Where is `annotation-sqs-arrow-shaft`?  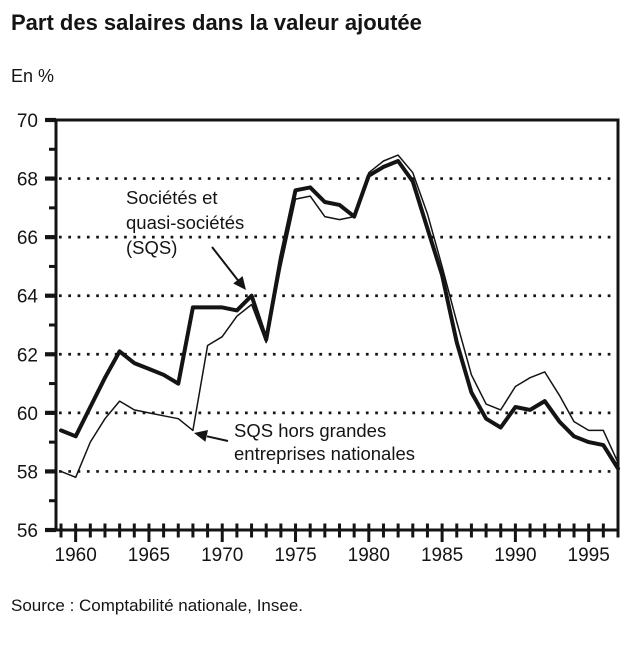
annotation-sqs-arrow-shaft is located at coordinates (225, 264).